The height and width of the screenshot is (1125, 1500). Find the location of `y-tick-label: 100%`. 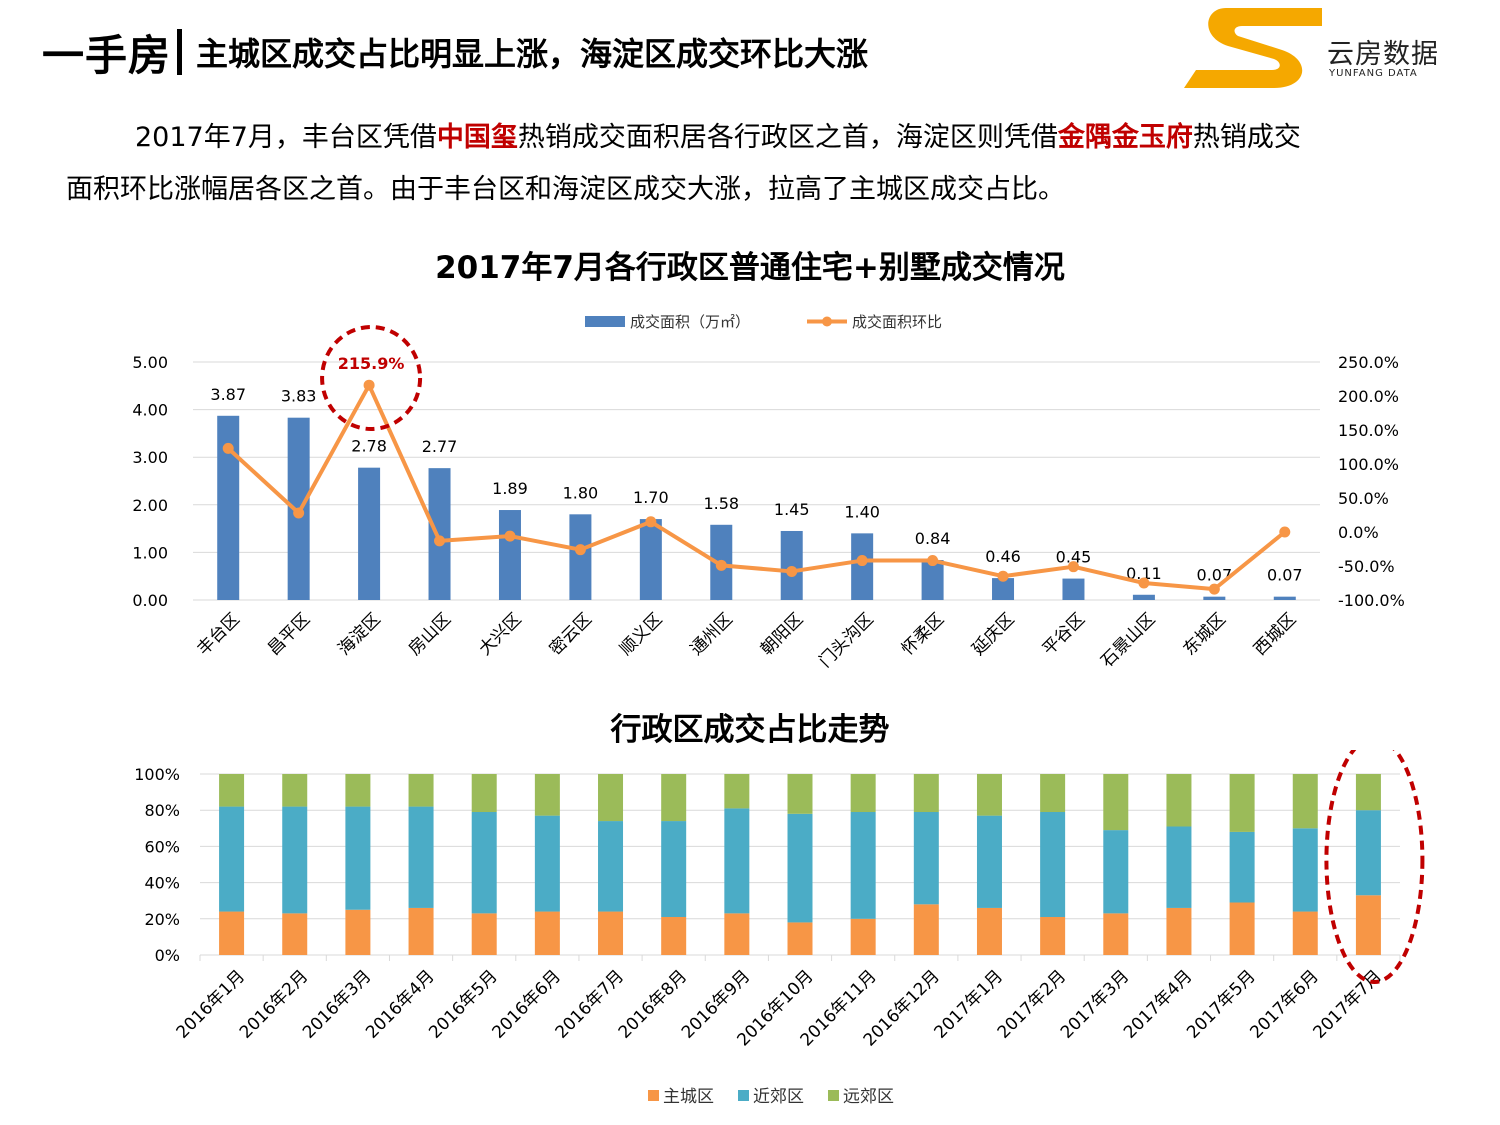

y-tick-label: 100% is located at coordinates (157, 774).